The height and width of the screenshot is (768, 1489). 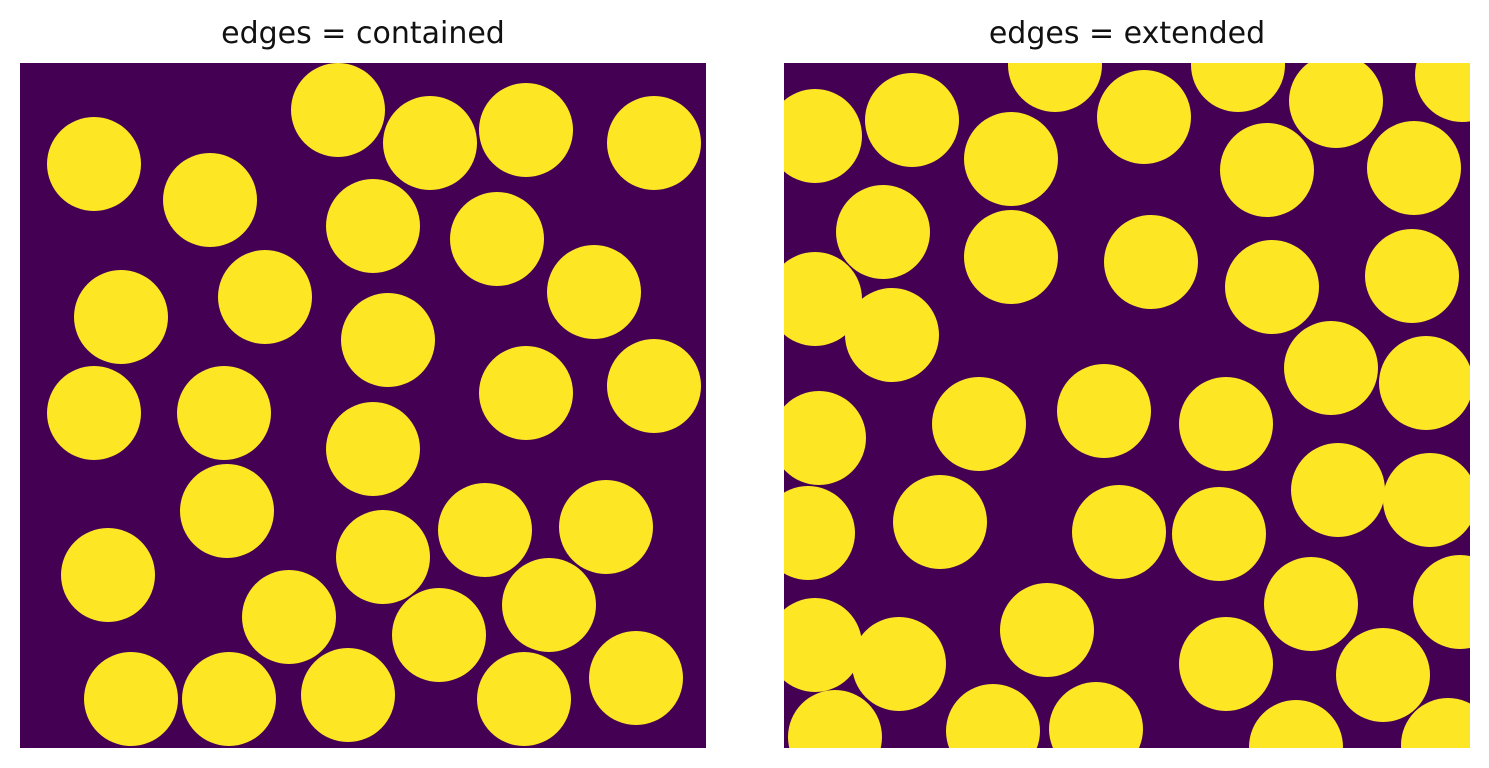 I want to click on panel-title: edges = extended, so click(x=1127, y=33).